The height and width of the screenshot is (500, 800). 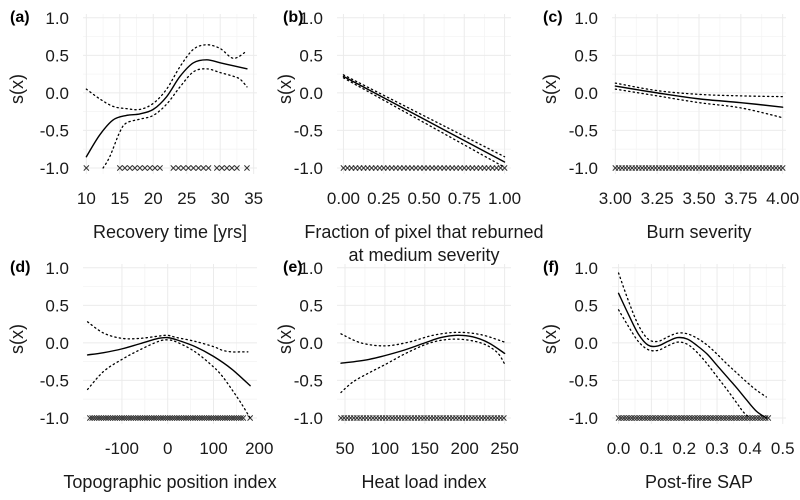 What do you see at coordinates (782, 198) in the screenshot?
I see `x-tick-label: 4.00` at bounding box center [782, 198].